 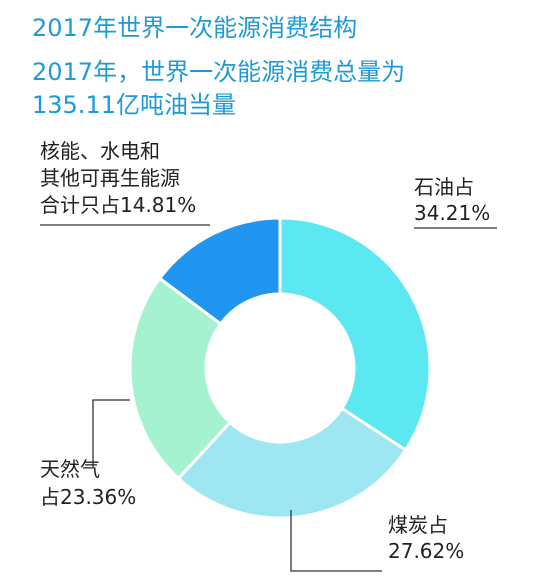 What do you see at coordinates (118, 205) in the screenshot?
I see `slice-label: 合计只占14.81%` at bounding box center [118, 205].